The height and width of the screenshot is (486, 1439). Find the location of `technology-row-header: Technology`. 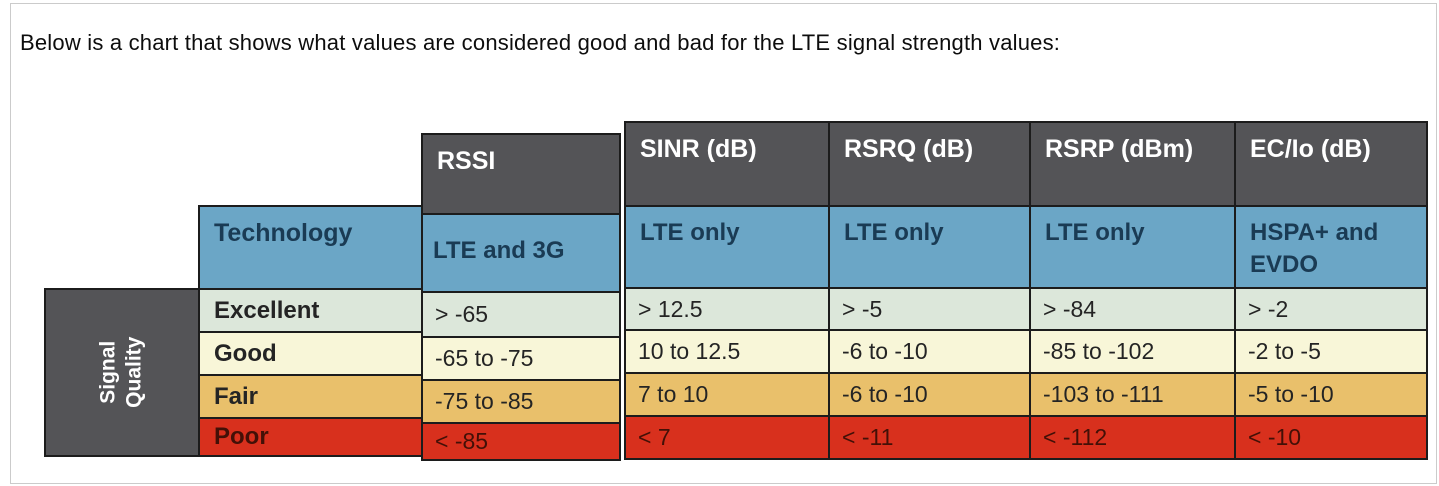

technology-row-header: Technology is located at coordinates (310, 247).